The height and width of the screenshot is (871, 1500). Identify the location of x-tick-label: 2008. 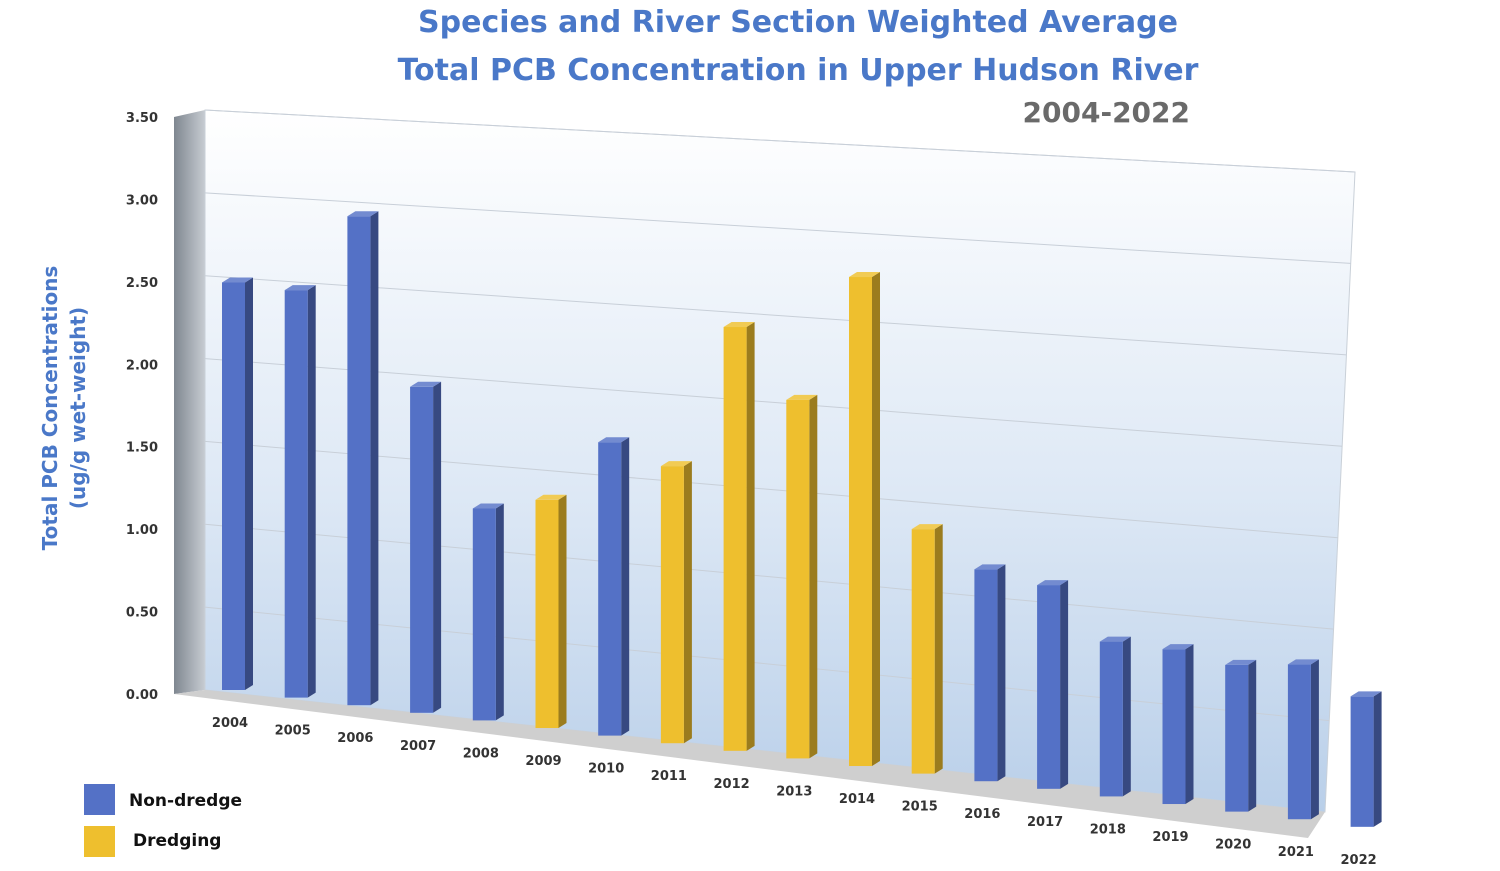
(481, 753).